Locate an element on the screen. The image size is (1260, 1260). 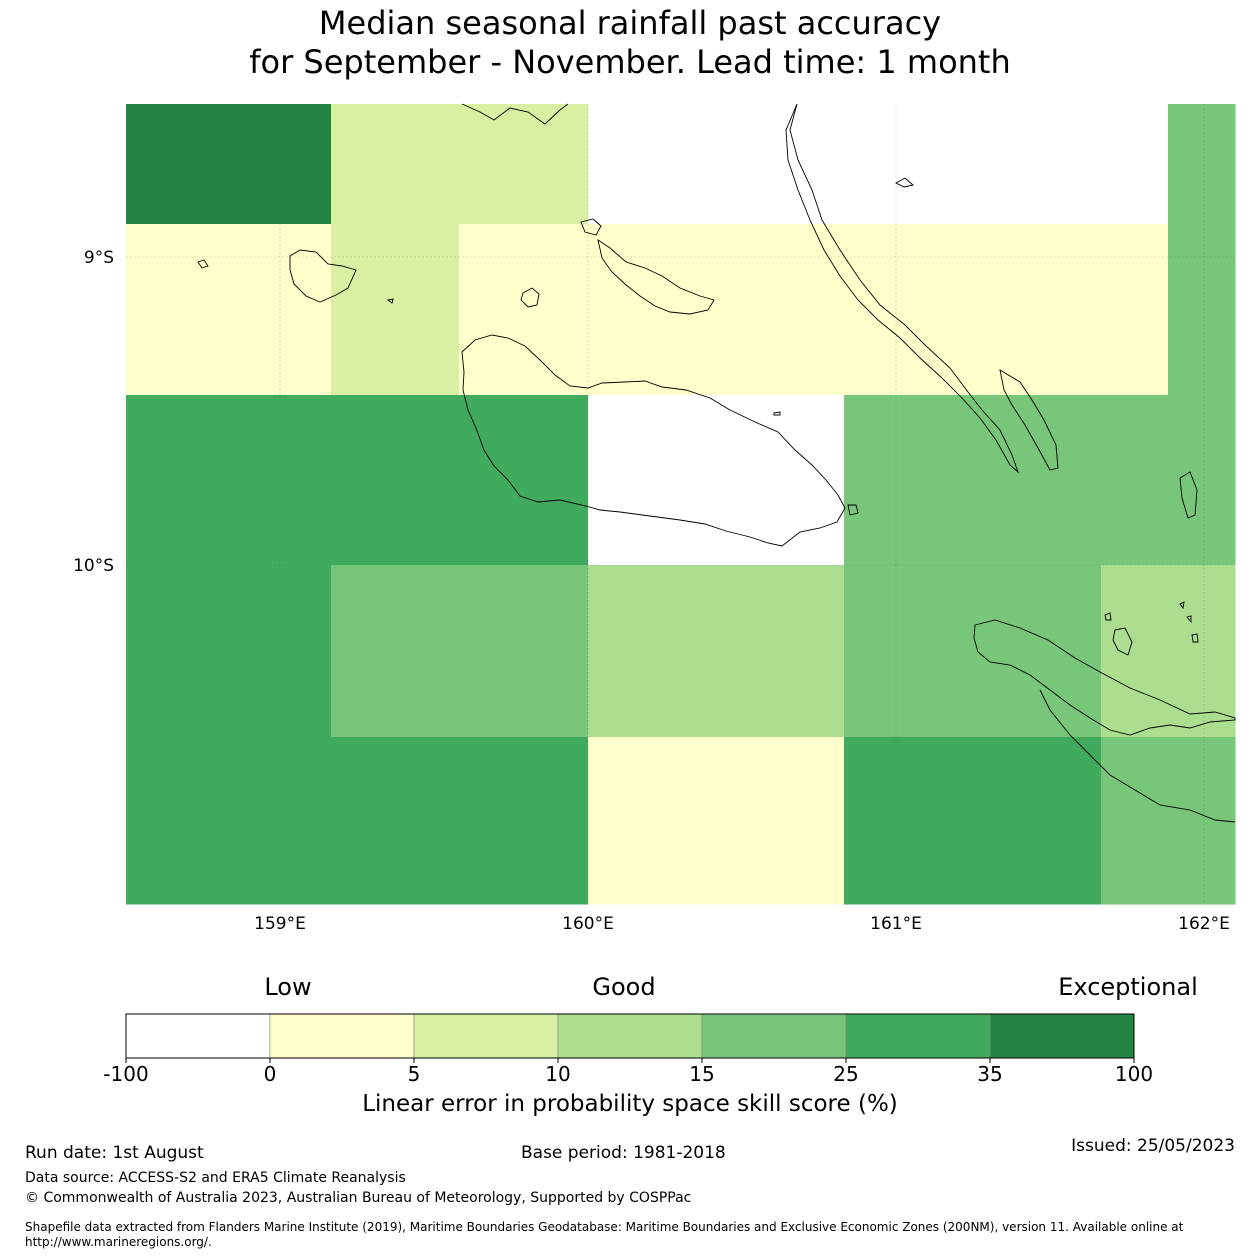
coast-islet-a is located at coordinates (203, 264).